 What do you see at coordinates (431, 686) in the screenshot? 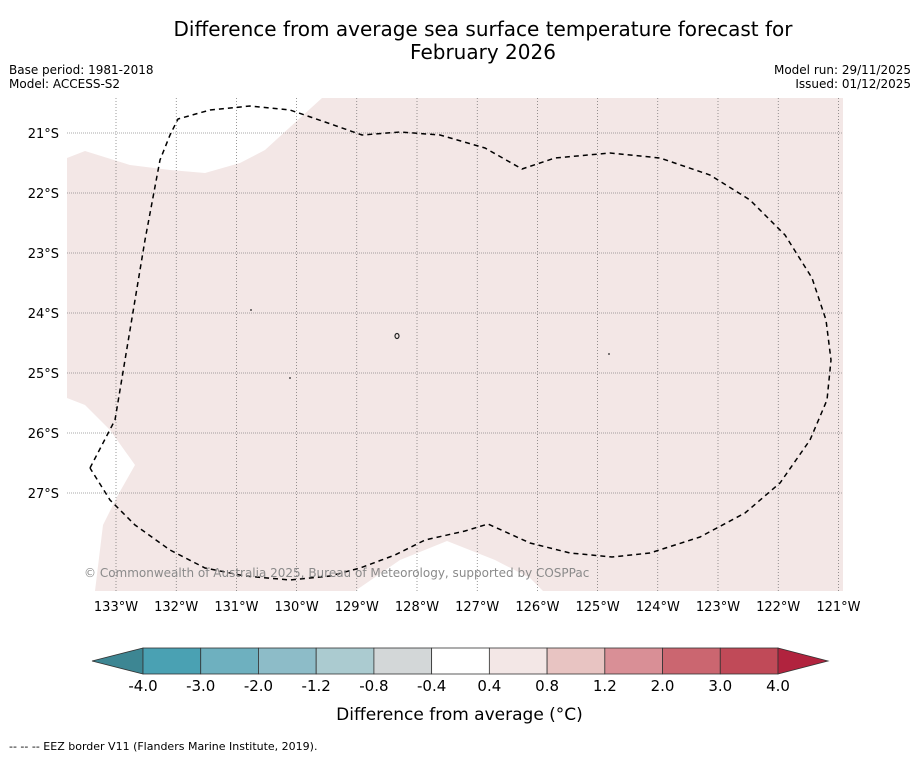
I see `colorbar-label: -0.4` at bounding box center [431, 686].